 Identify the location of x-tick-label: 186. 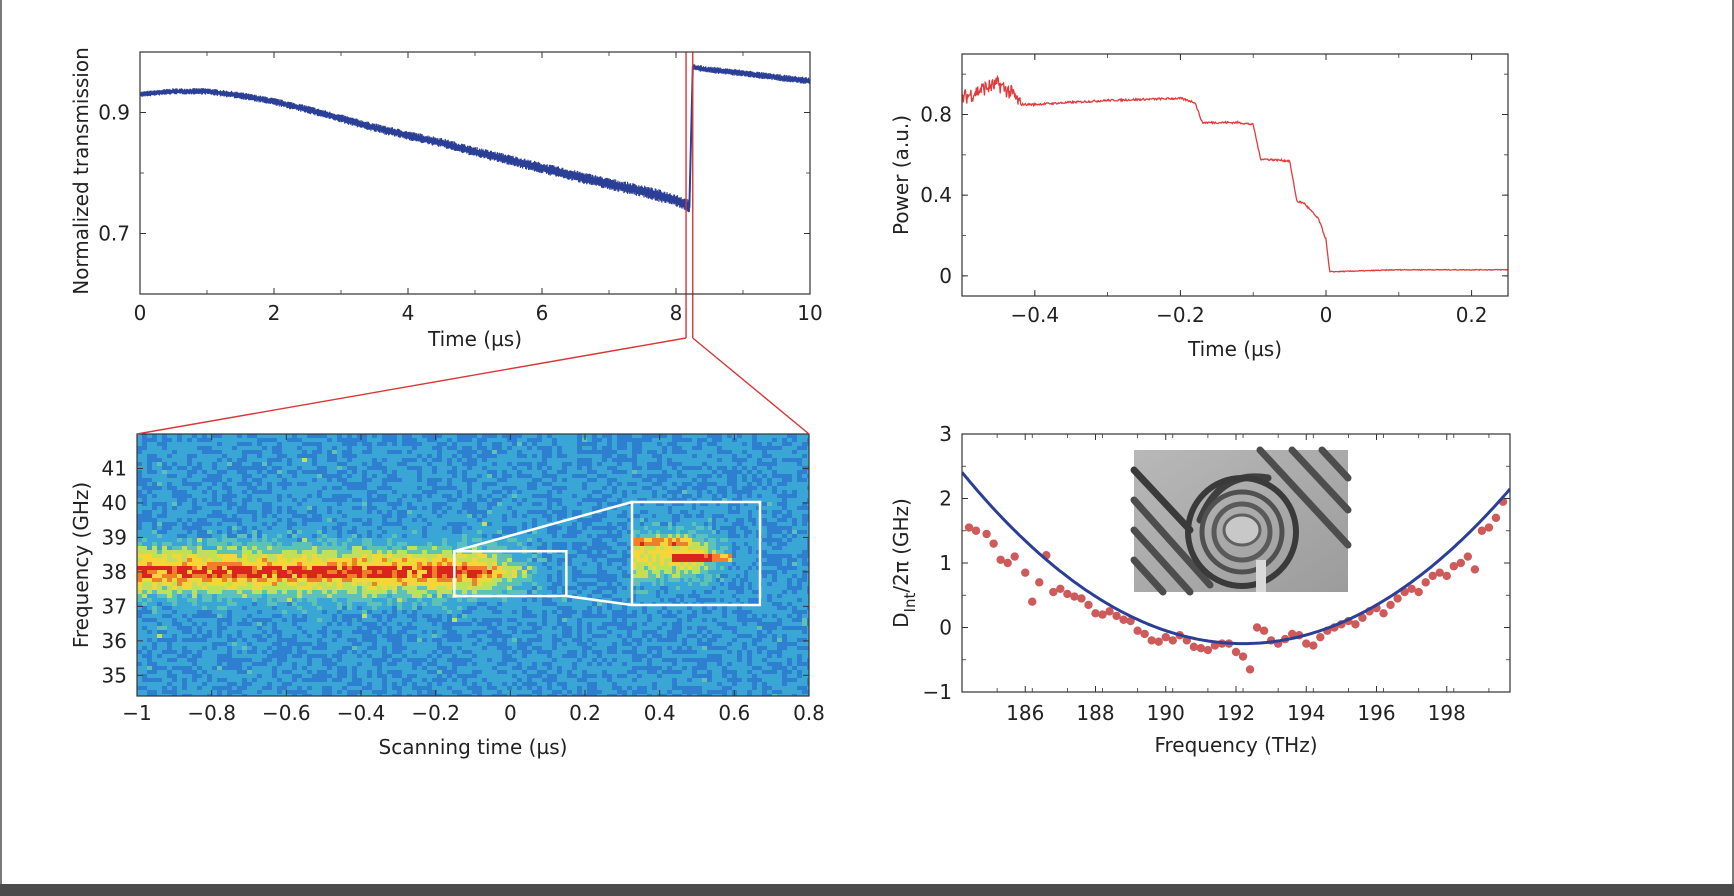
(1025, 713).